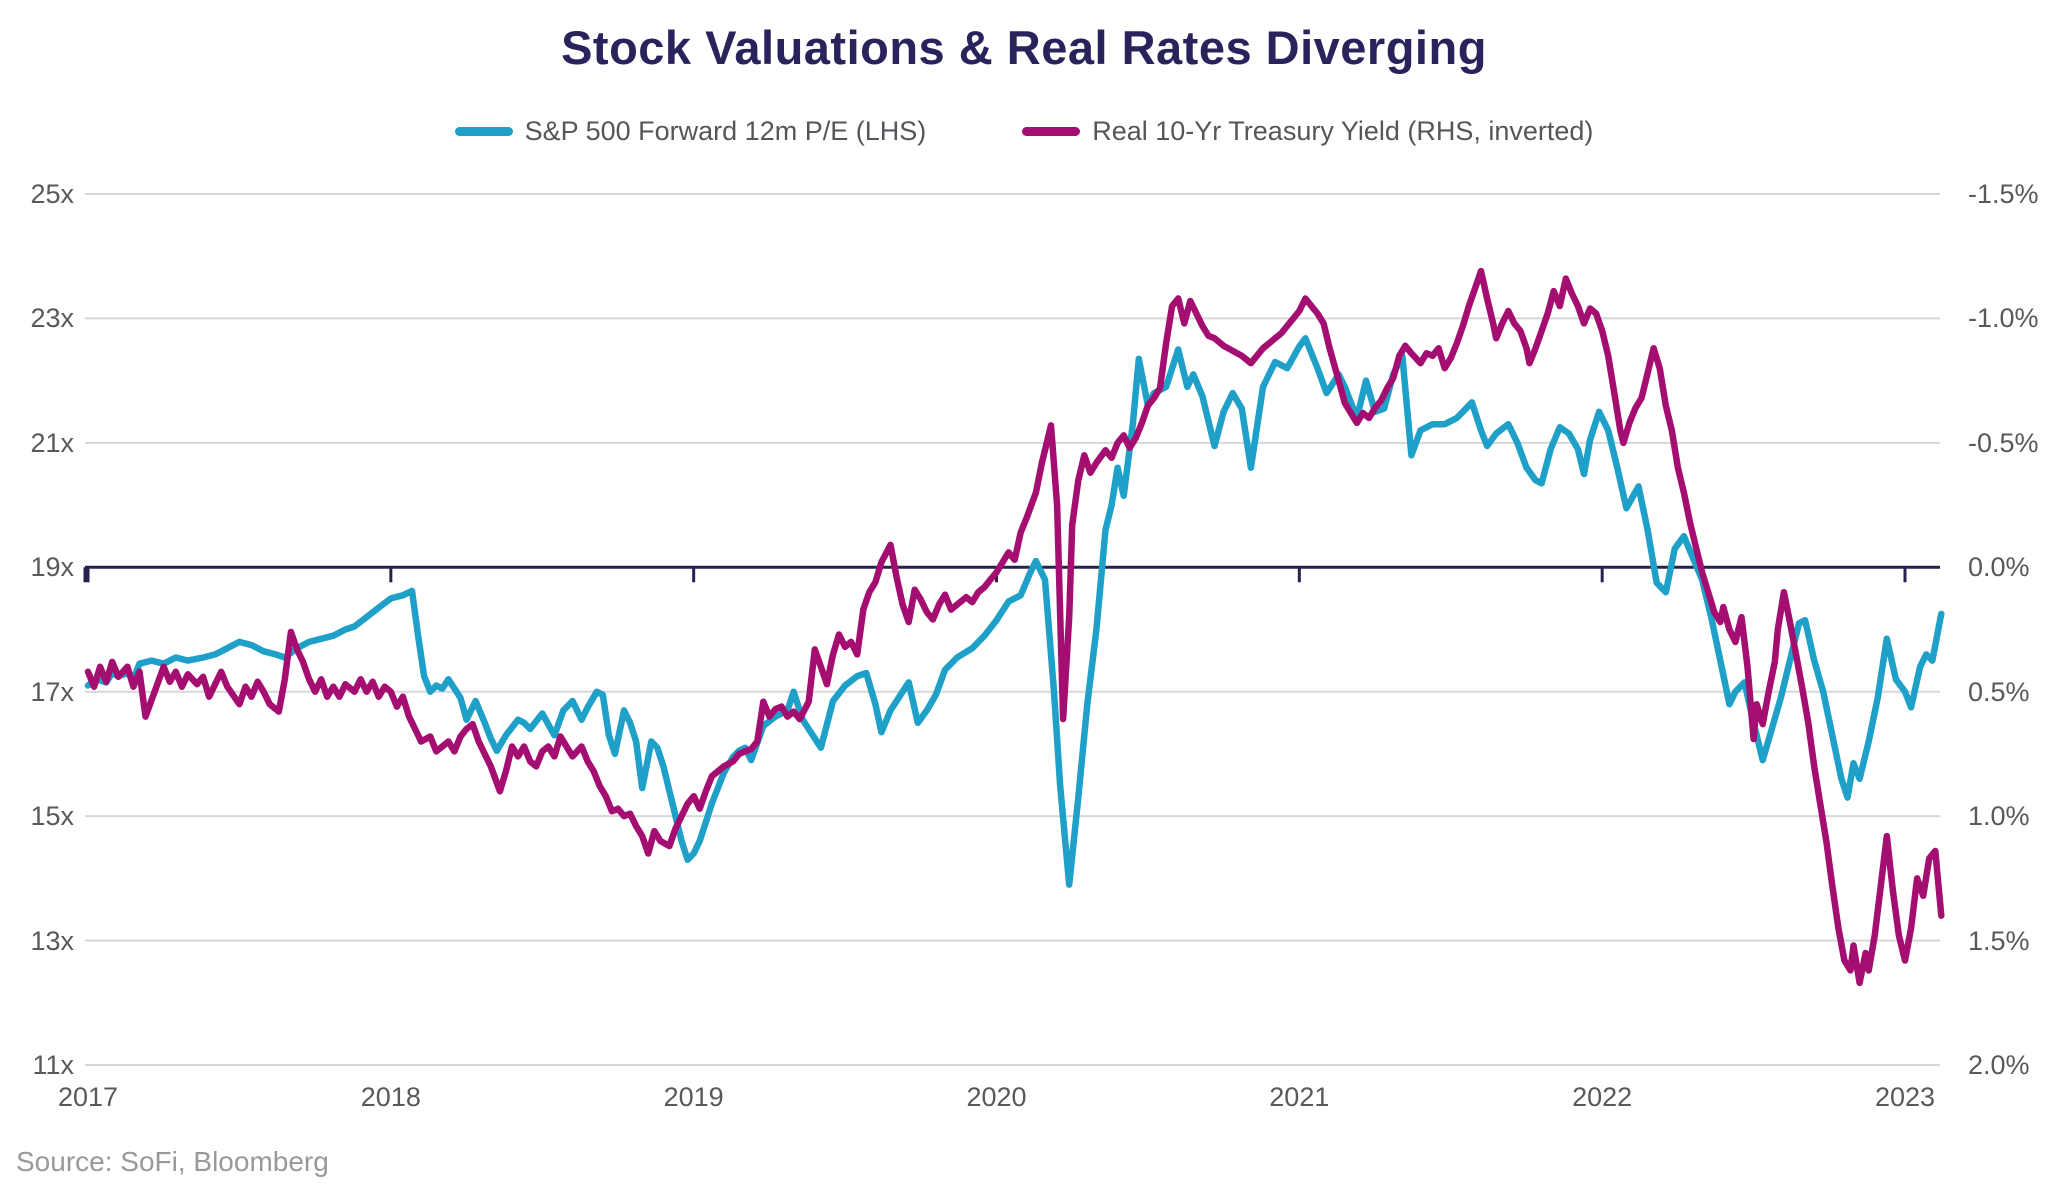 The width and height of the screenshot is (2048, 1198). I want to click on left-axis-tick-25x: 25x, so click(52, 194).